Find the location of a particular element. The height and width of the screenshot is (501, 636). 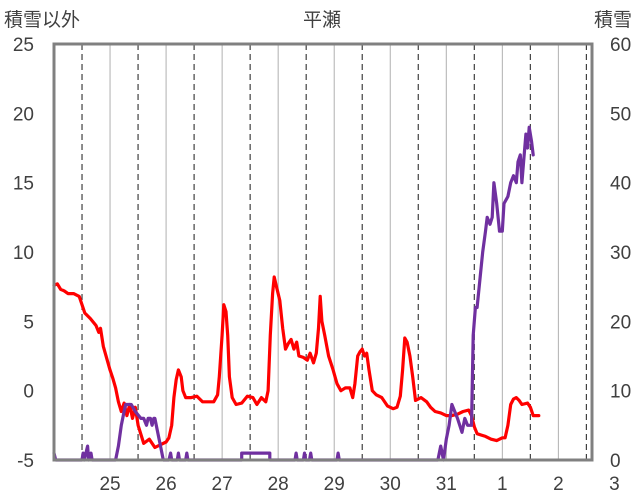

right-y-tick-label: 0 is located at coordinates (615, 461).